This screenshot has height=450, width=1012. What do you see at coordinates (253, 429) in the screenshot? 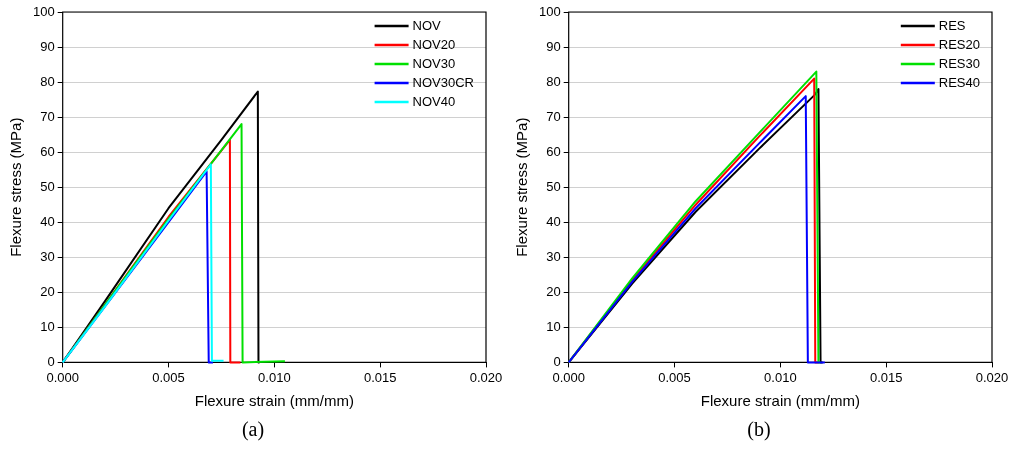
I see `text: (a)` at bounding box center [253, 429].